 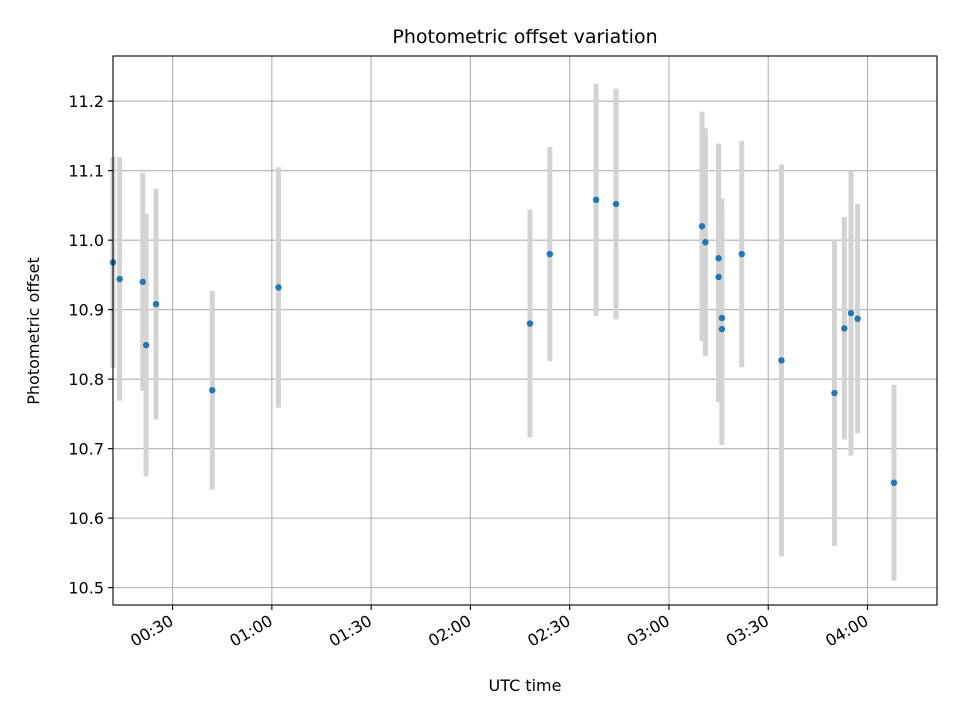 I want to click on y-tick-label: 10.6, so click(x=86, y=518).